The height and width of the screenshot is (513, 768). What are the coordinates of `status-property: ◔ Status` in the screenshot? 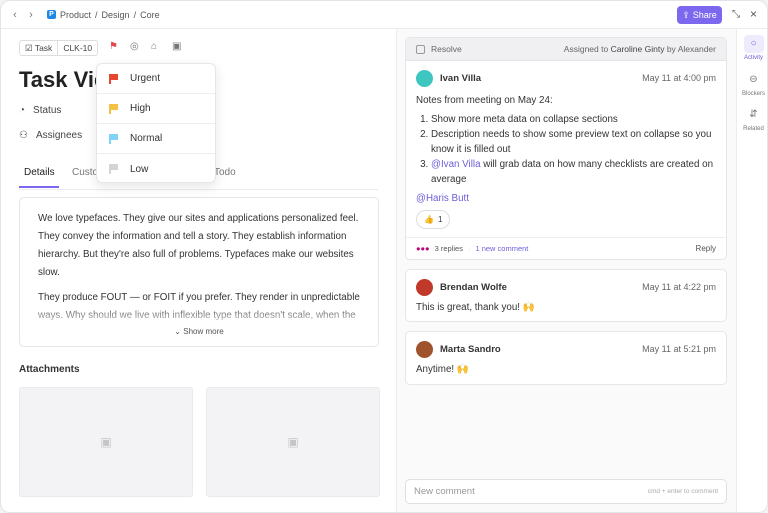 It's located at (40, 110).